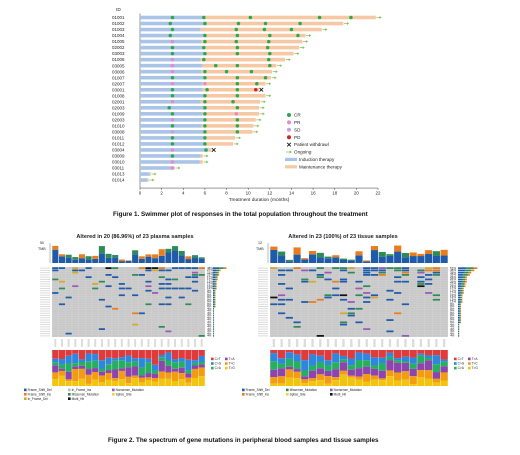 Image resolution: width=520 pixels, height=455 pixels. What do you see at coordinates (118, 10) in the screenshot?
I see `id-header: ID` at bounding box center [118, 10].